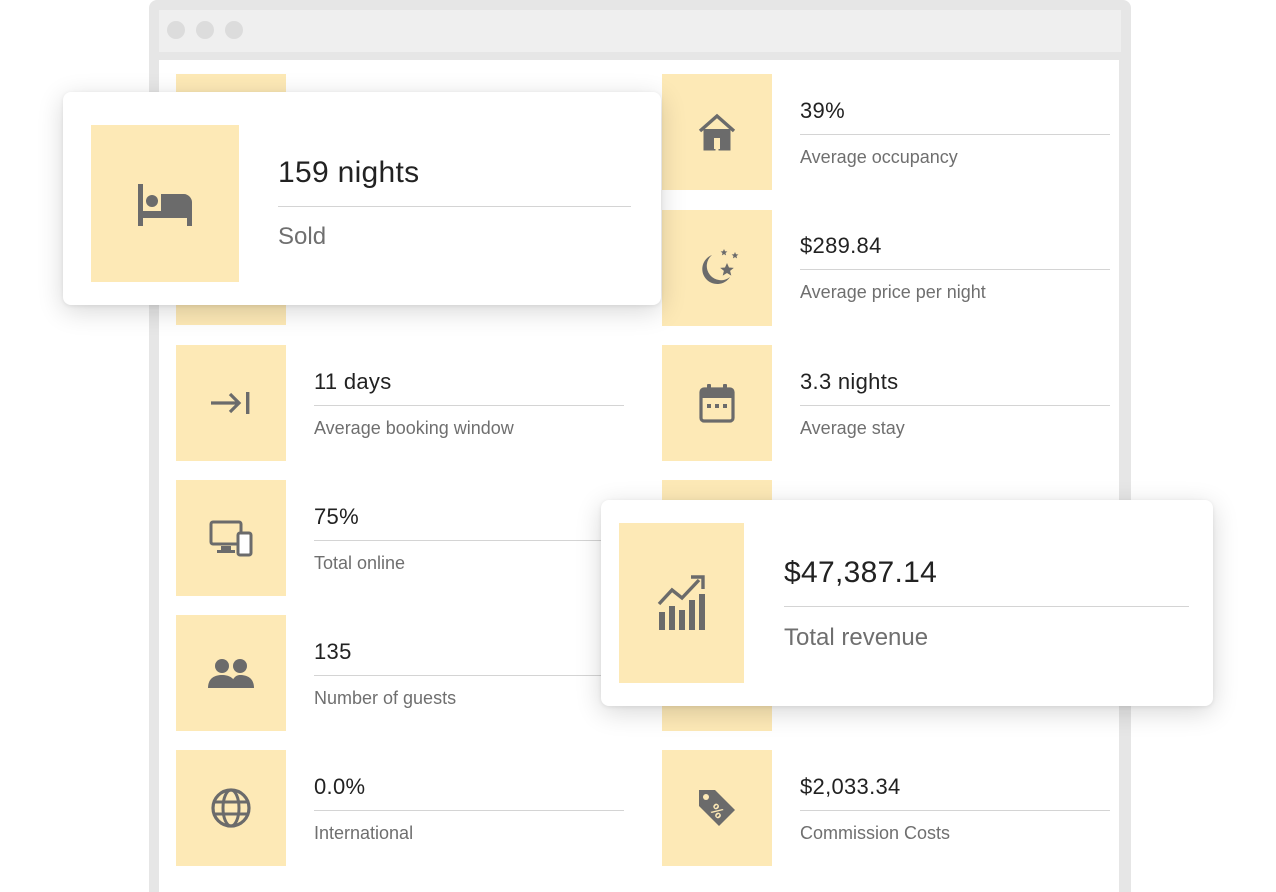  Describe the element at coordinates (414, 428) in the screenshot. I see `stat-label: Average booking window` at that location.